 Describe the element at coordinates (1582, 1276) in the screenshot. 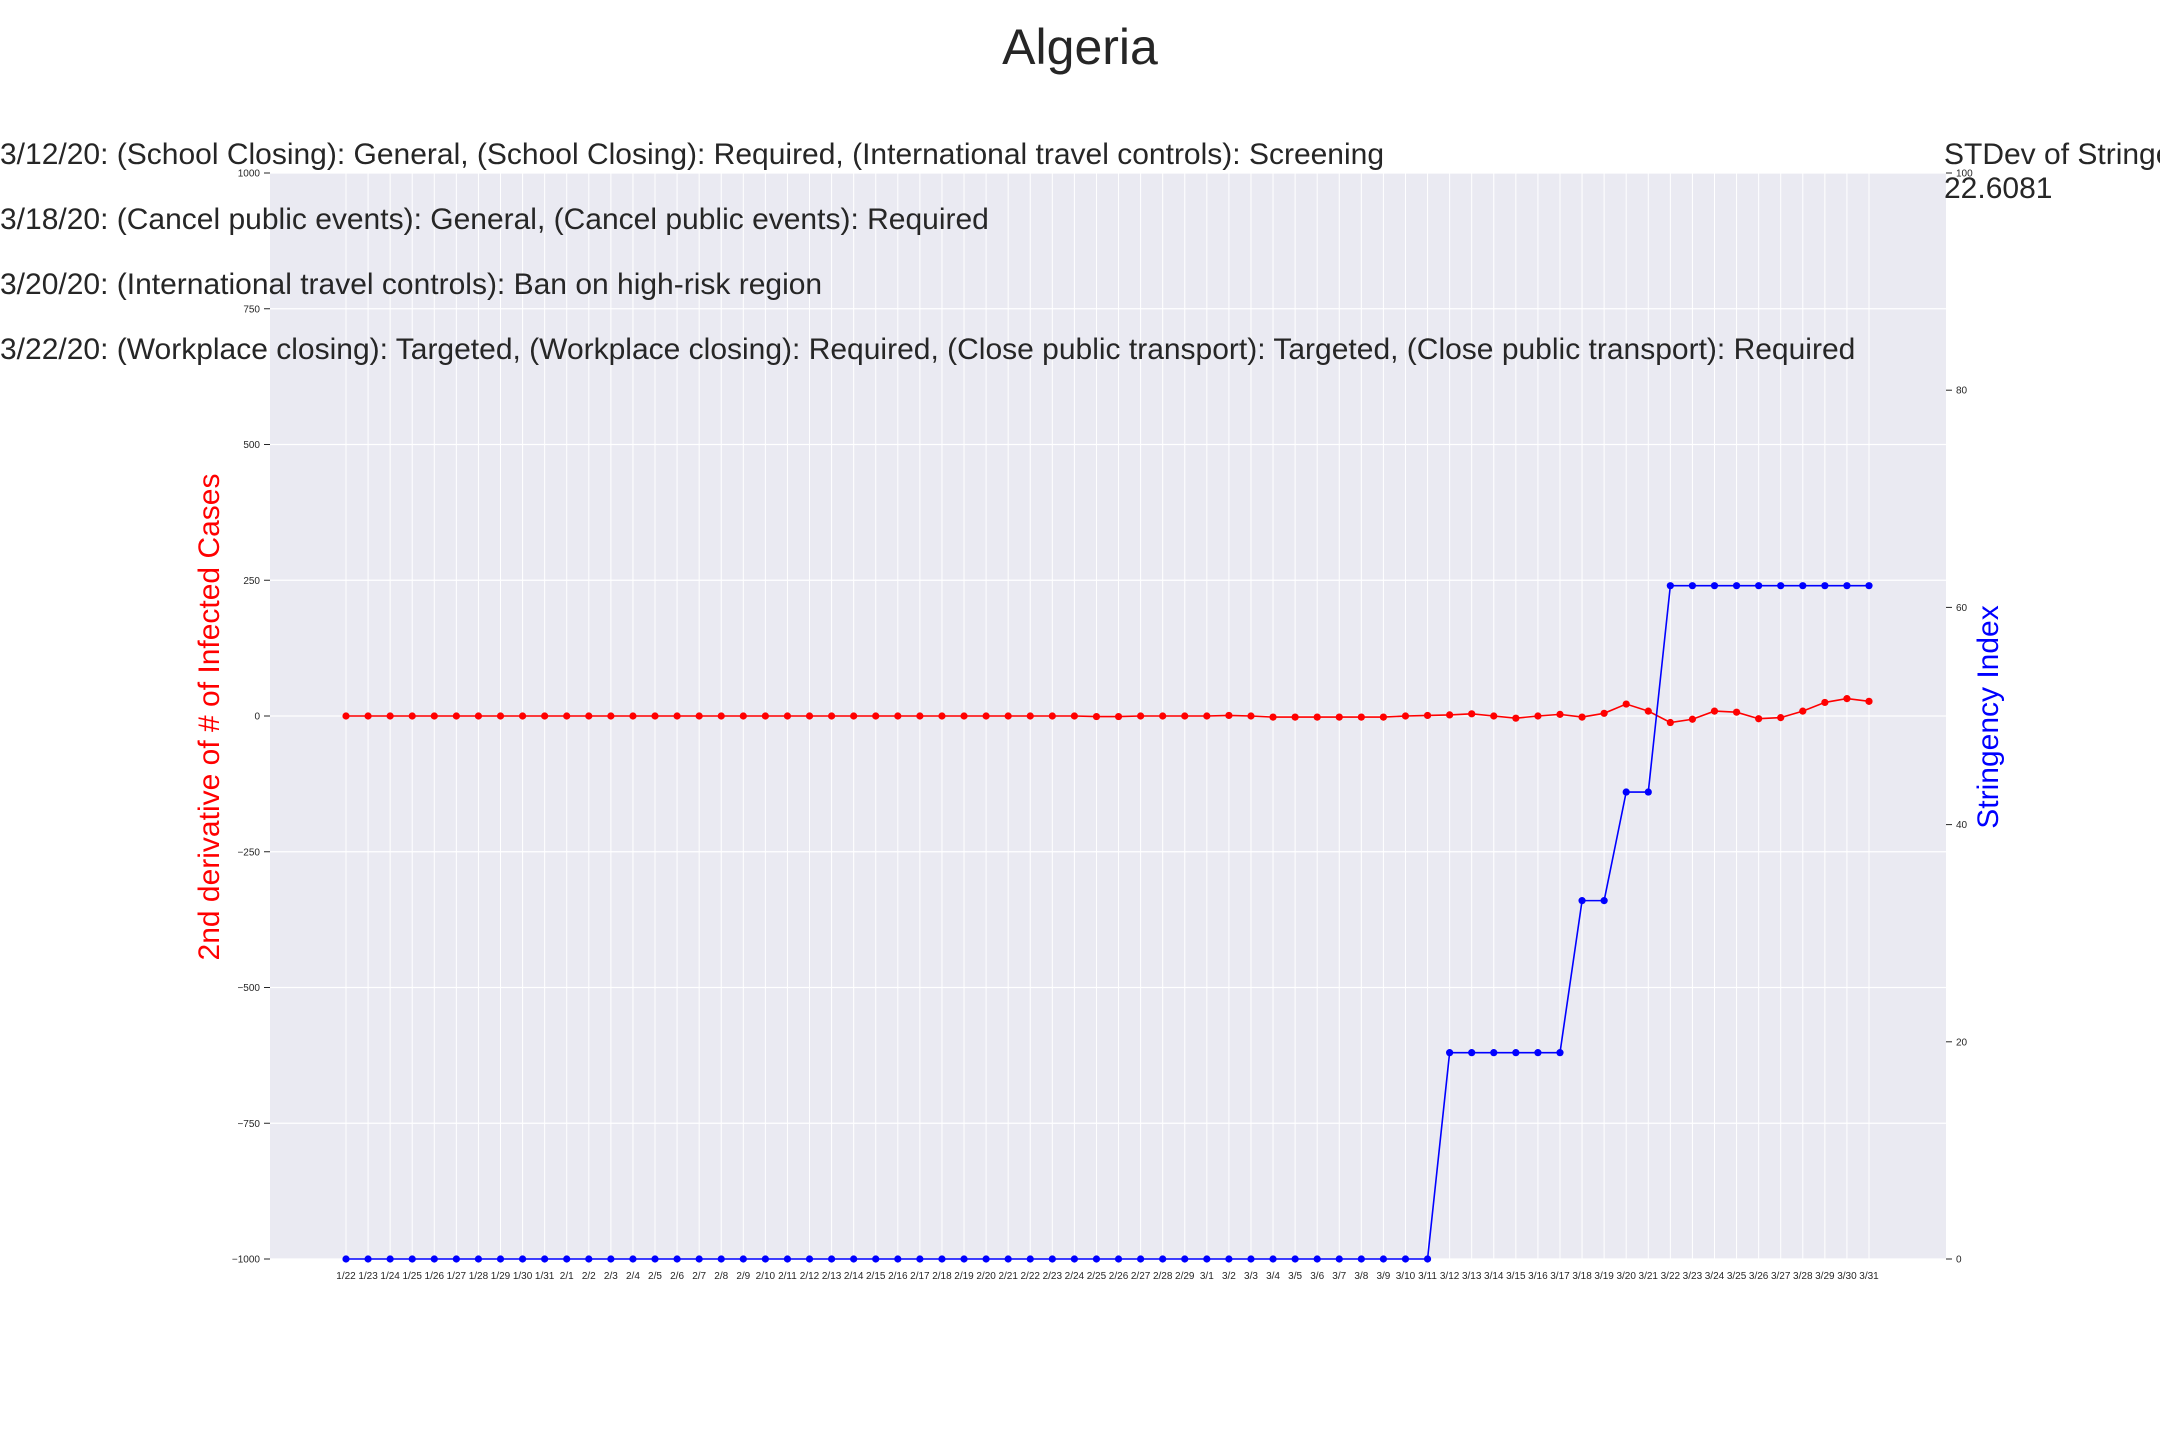

I see `x-tick-label: 3/18` at that location.